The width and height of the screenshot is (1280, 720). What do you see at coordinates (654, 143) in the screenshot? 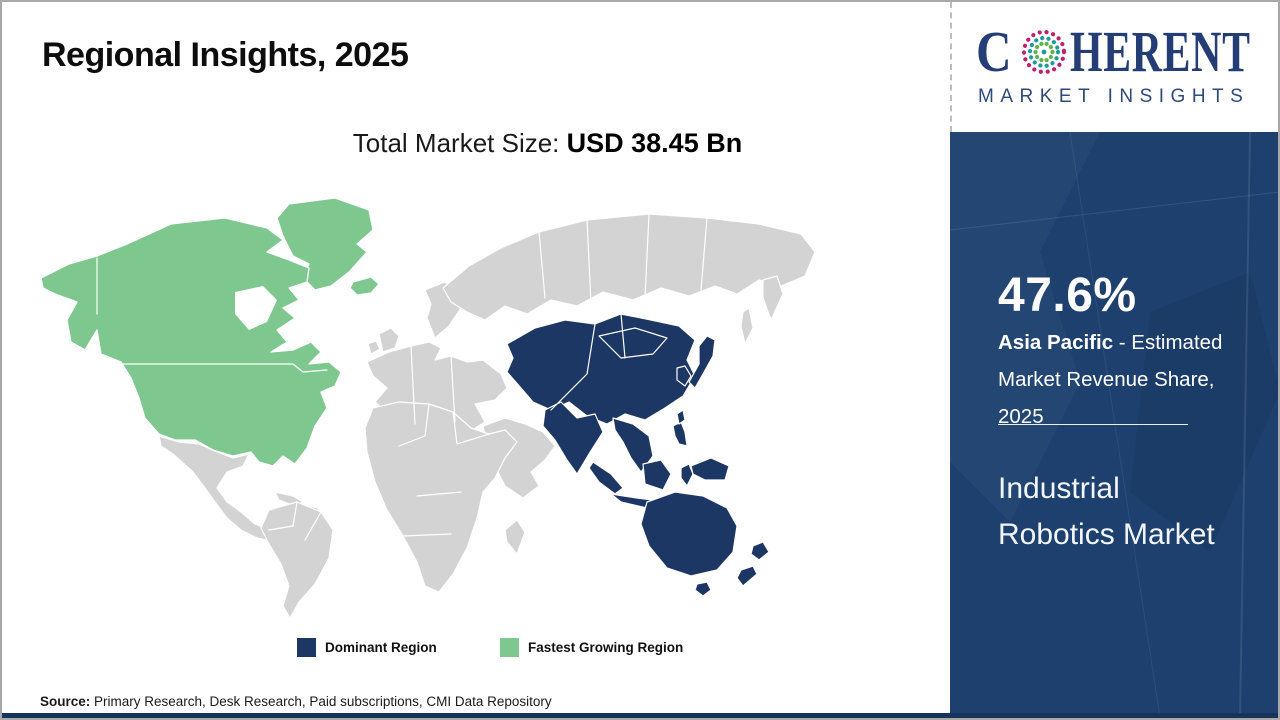
I see `total-market-size-value: USD 38.45 Bn` at bounding box center [654, 143].